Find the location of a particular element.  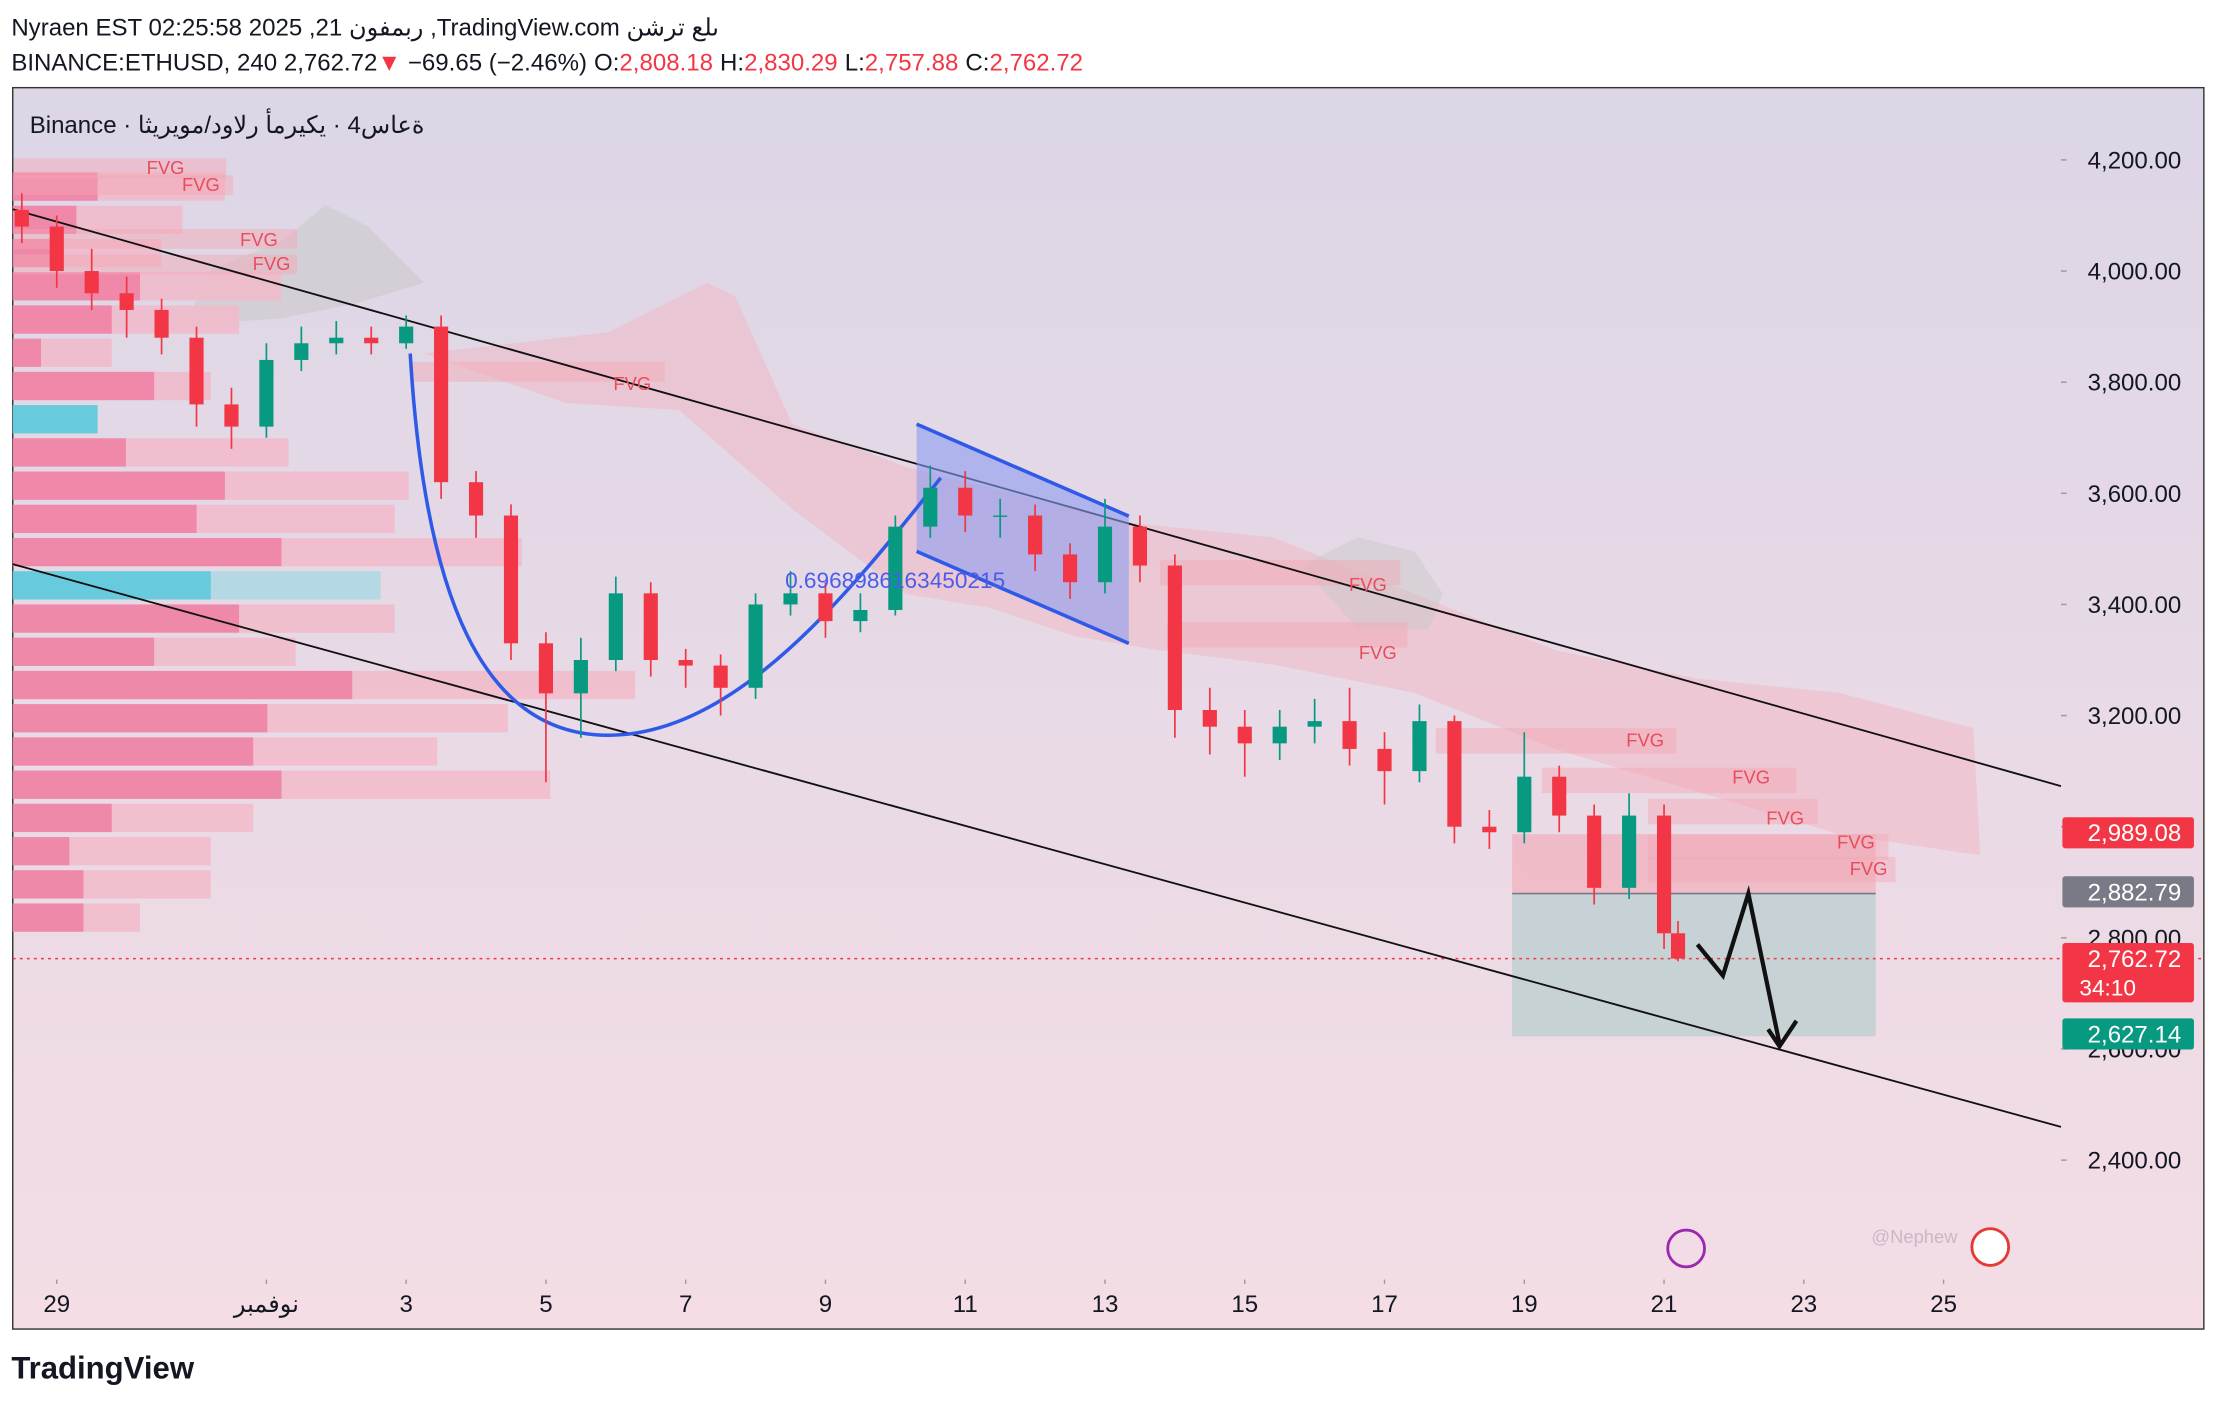

y-tick-label: 3,400.00 is located at coordinates (2135, 605).